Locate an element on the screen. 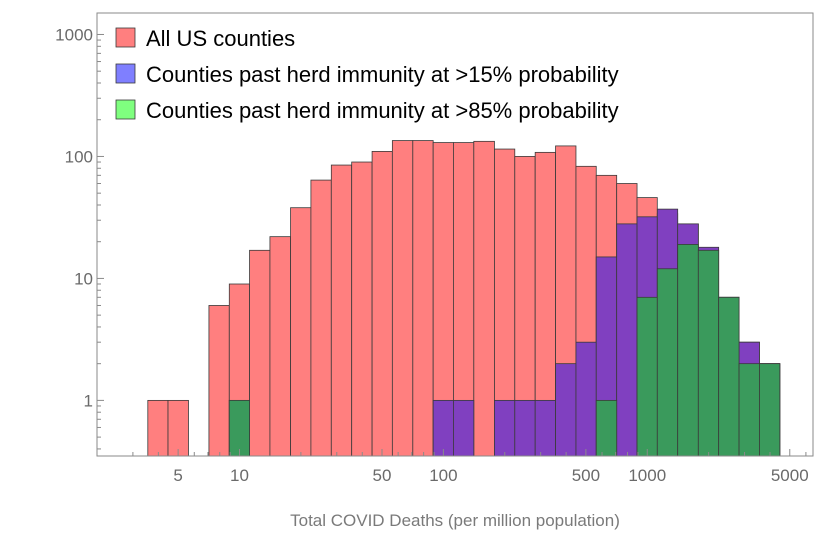 Image resolution: width=830 pixels, height=534 pixels. x-tick-label: 500 is located at coordinates (586, 475).